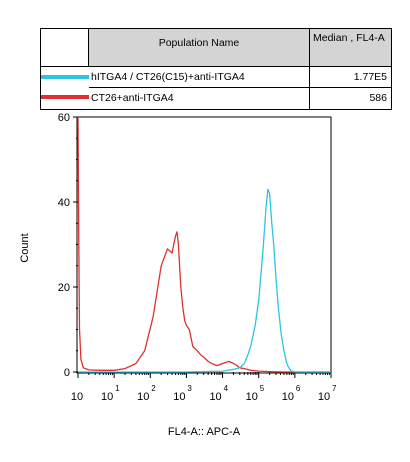 This screenshot has height=462, width=410. What do you see at coordinates (262, 388) in the screenshot?
I see `x-tick-exponent: 5` at bounding box center [262, 388].